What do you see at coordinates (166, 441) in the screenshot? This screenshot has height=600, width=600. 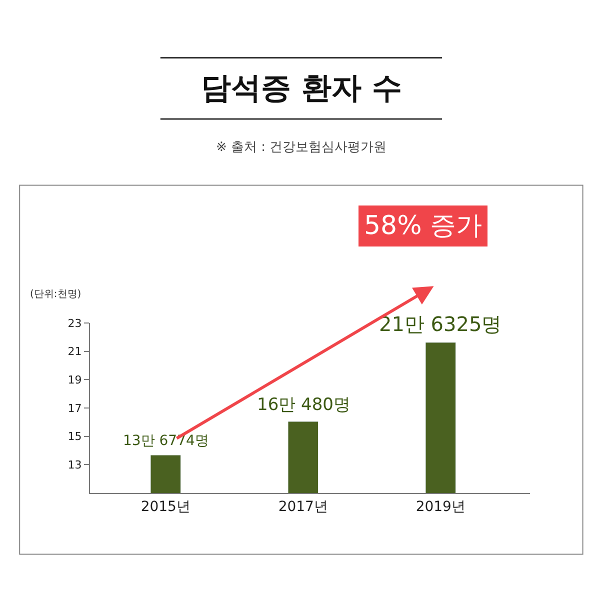 I see `annotation: 13만 6774명` at bounding box center [166, 441].